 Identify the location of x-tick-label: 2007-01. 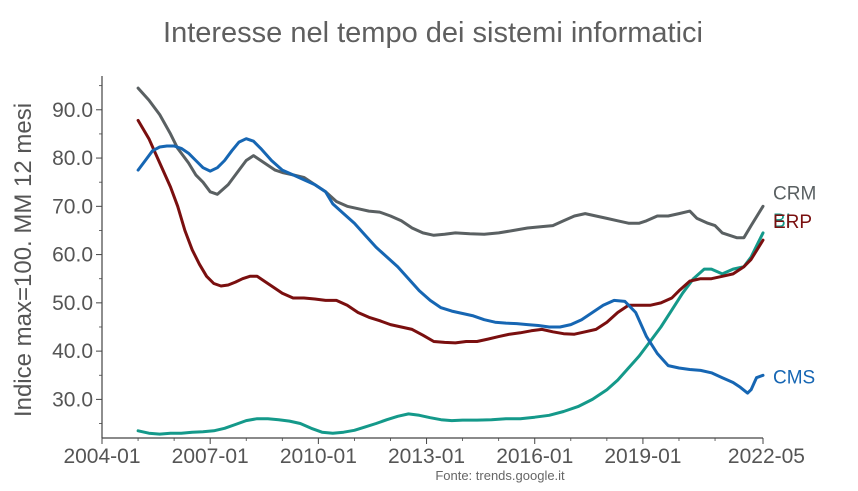
(210, 456).